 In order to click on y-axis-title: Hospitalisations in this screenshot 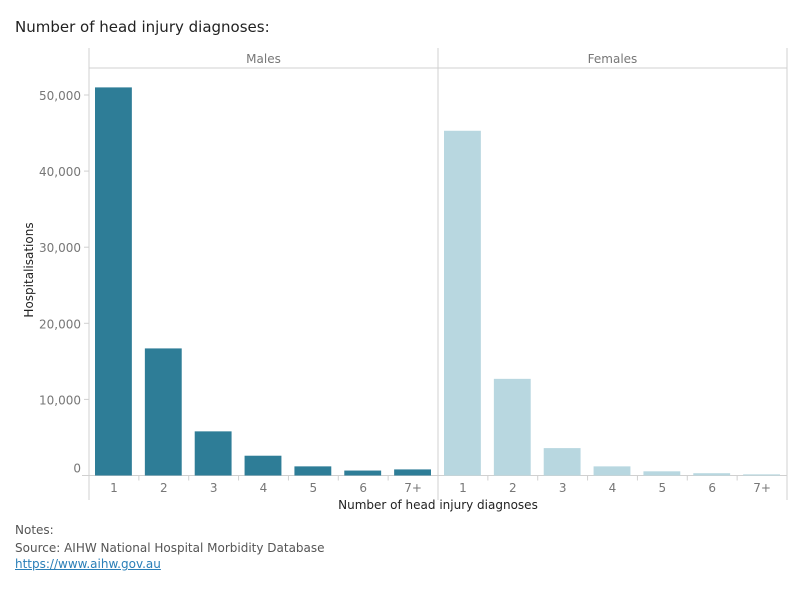, I will do `click(29, 269)`.